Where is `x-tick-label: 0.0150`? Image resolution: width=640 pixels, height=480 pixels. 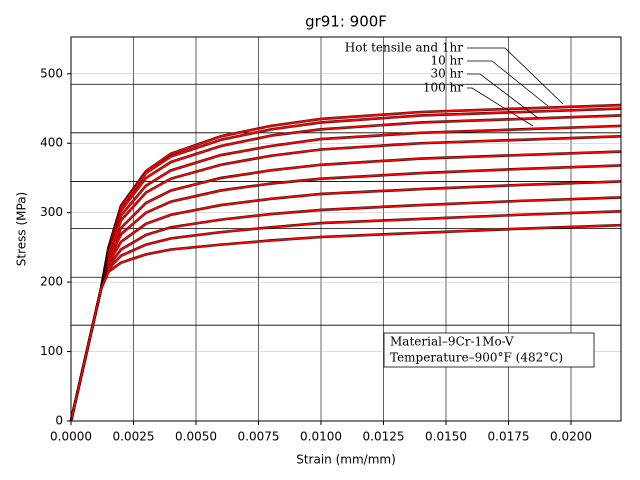 x-tick-label: 0.0150 is located at coordinates (446, 437).